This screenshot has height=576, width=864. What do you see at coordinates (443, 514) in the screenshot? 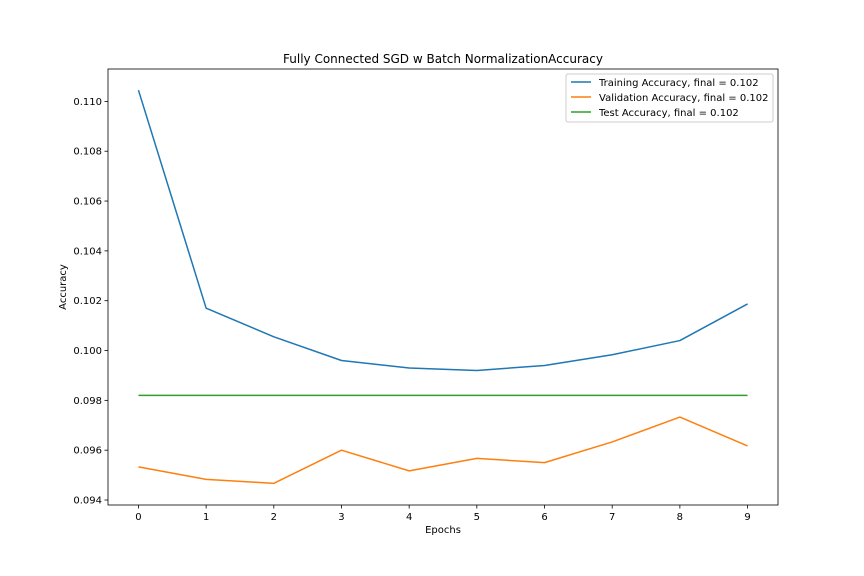
I see `x-axis: 0 1 2 3 4 5 6 7 8 9` at bounding box center [443, 514].